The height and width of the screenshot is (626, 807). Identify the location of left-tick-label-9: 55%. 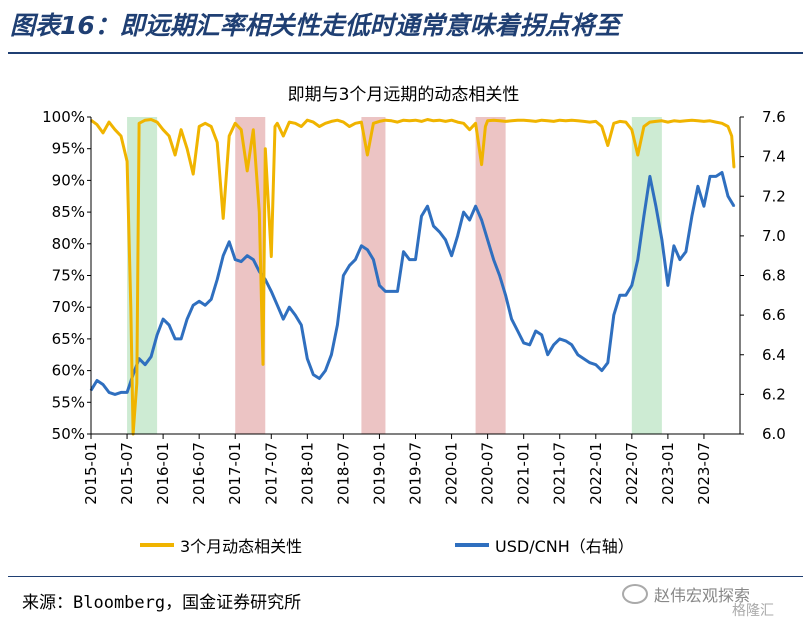
(68, 402).